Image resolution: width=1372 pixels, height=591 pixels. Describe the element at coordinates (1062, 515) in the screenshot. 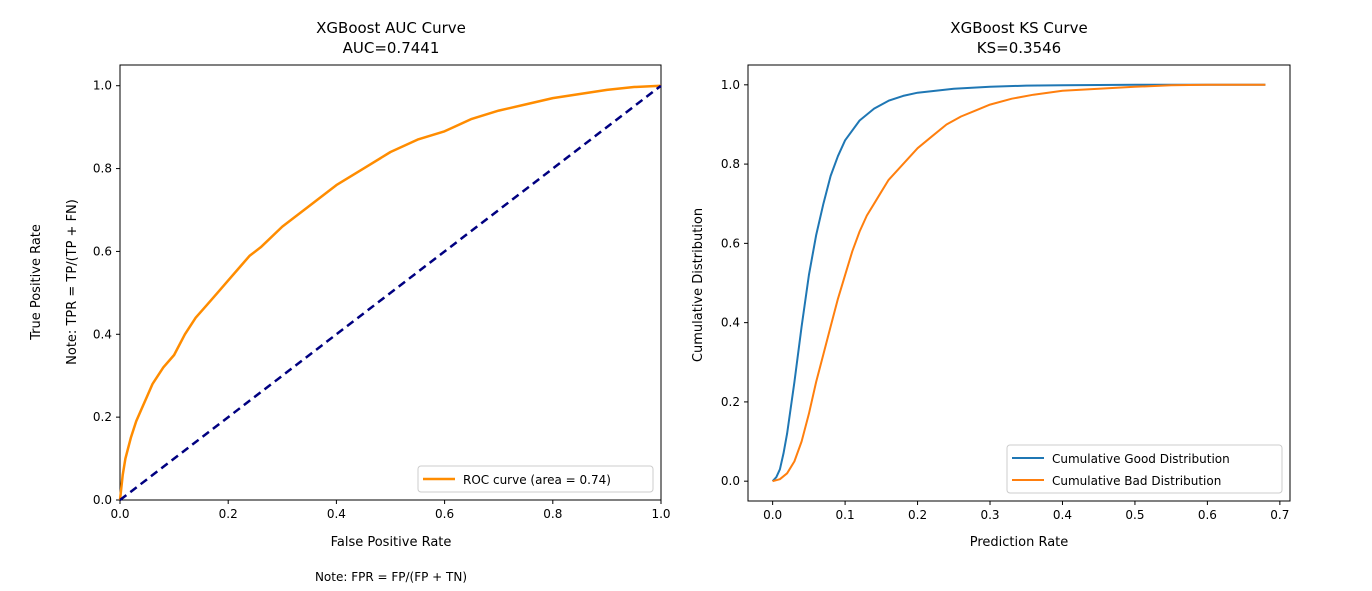

I see `ks-x-tick-label: 0.4` at that location.